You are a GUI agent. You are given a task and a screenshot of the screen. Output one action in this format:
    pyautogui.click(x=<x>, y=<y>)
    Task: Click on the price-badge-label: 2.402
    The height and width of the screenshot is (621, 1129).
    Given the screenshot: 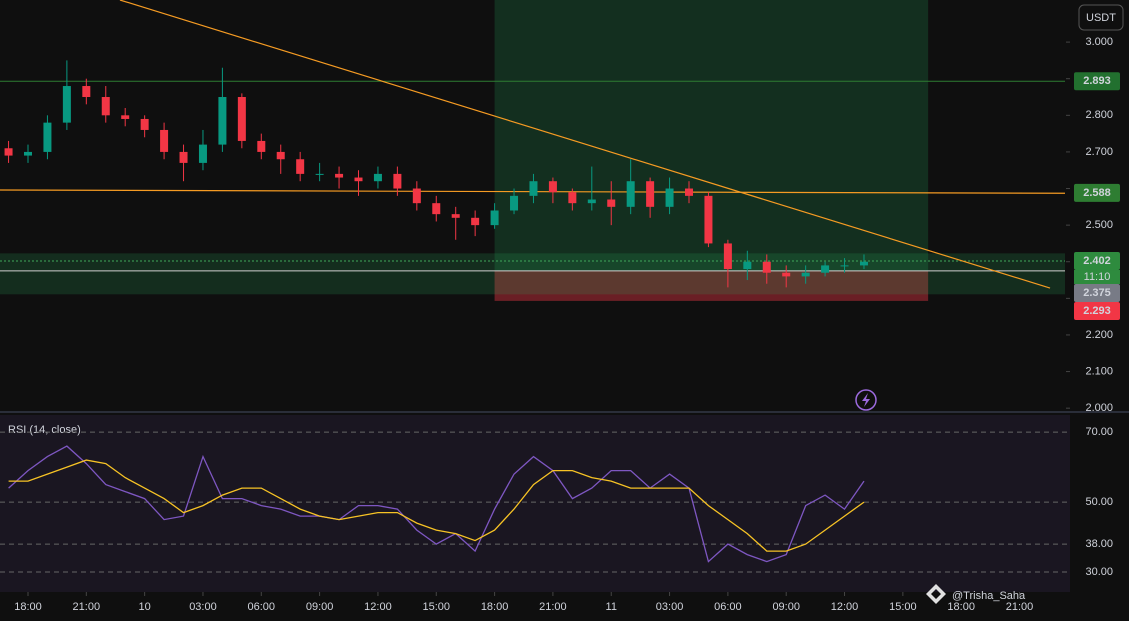 What is the action you would take?
    pyautogui.click(x=1097, y=261)
    